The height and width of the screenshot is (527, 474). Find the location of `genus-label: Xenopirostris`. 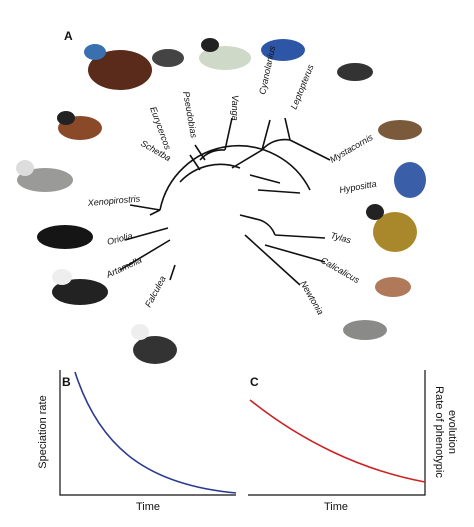

genus-label: Xenopirostris is located at coordinates (113, 200).